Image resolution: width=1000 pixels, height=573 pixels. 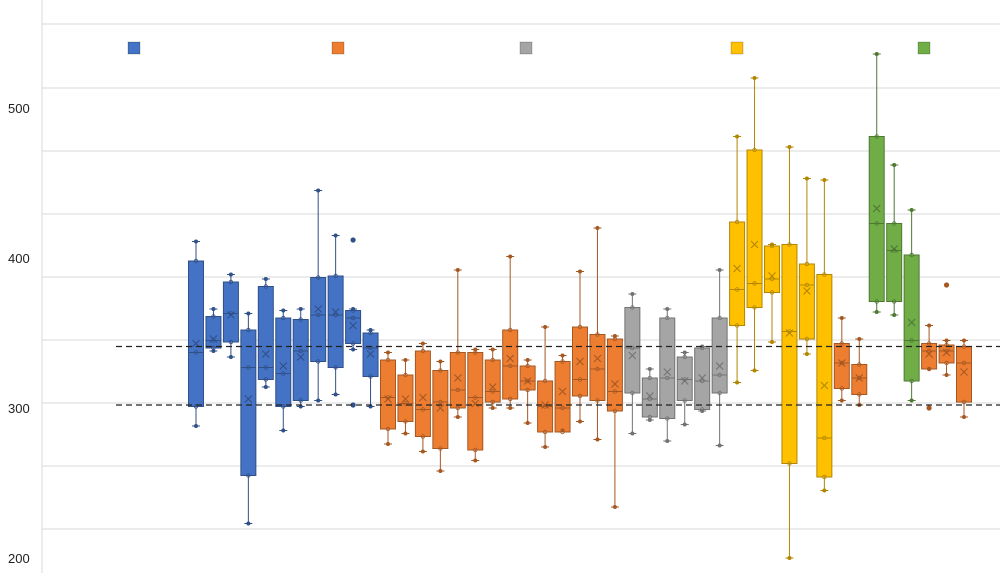 I want to click on box-gray, so click(x=702, y=378).